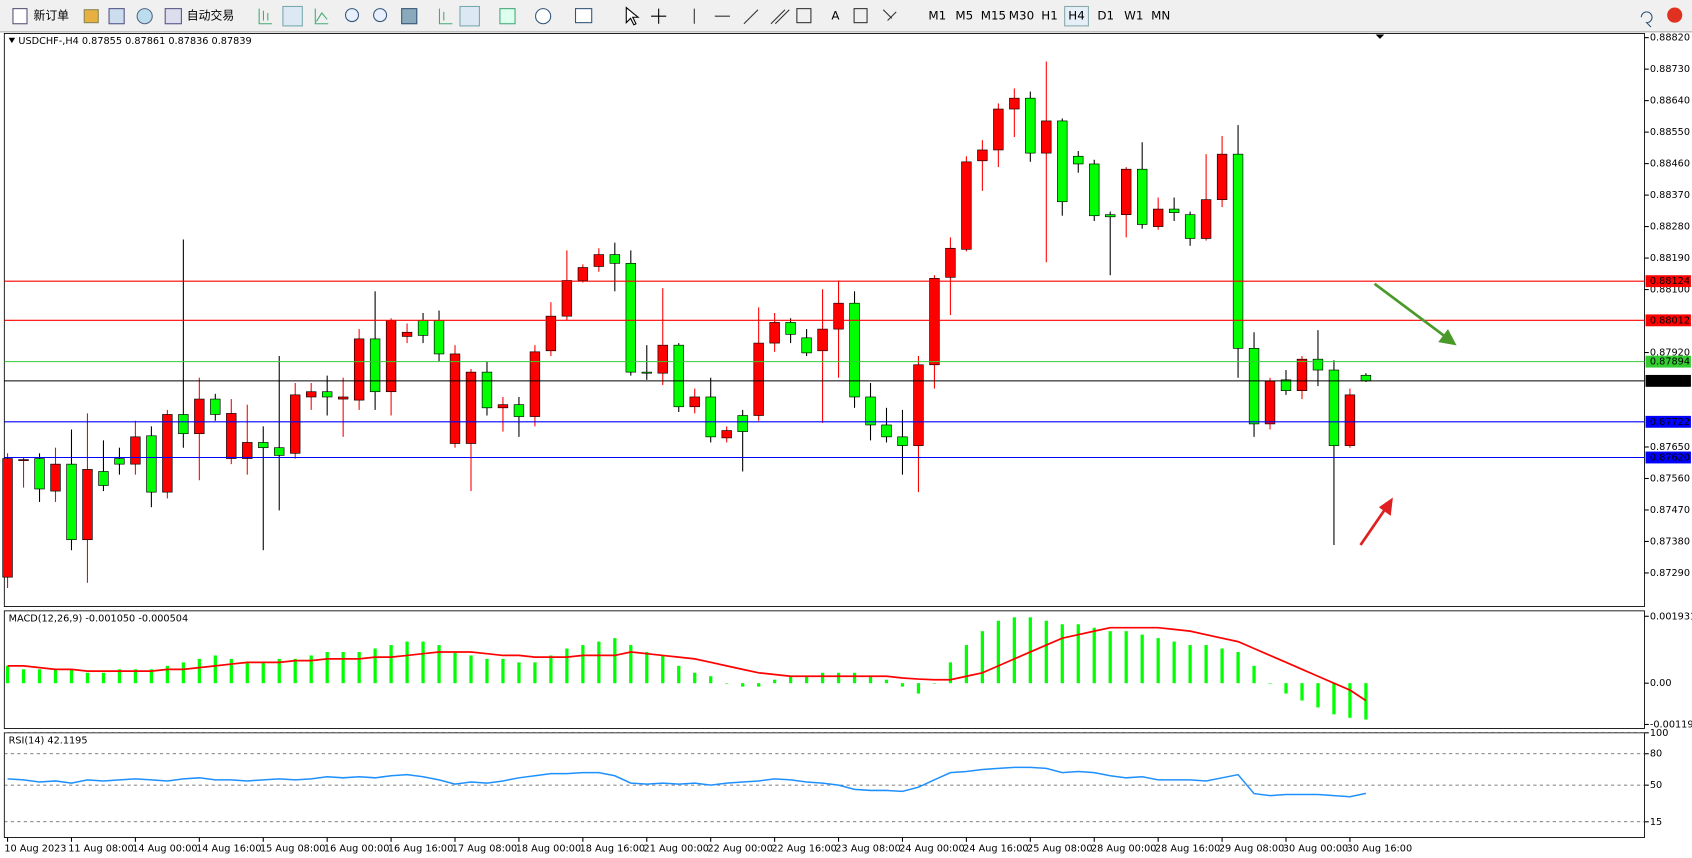 The width and height of the screenshot is (1692, 858). Describe the element at coordinates (1670, 447) in the screenshot. I see `y-tick-label: 0.87650` at that location.